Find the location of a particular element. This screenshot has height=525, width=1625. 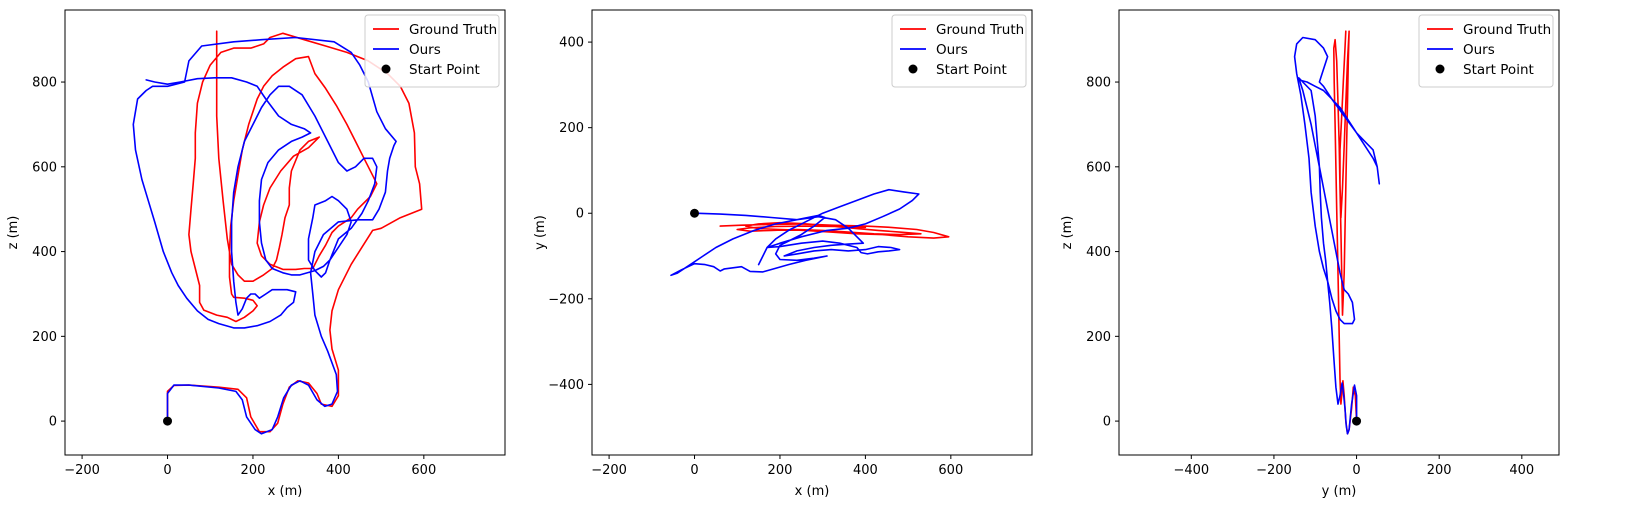

x-axis-label: y (m) is located at coordinates (1339, 491).